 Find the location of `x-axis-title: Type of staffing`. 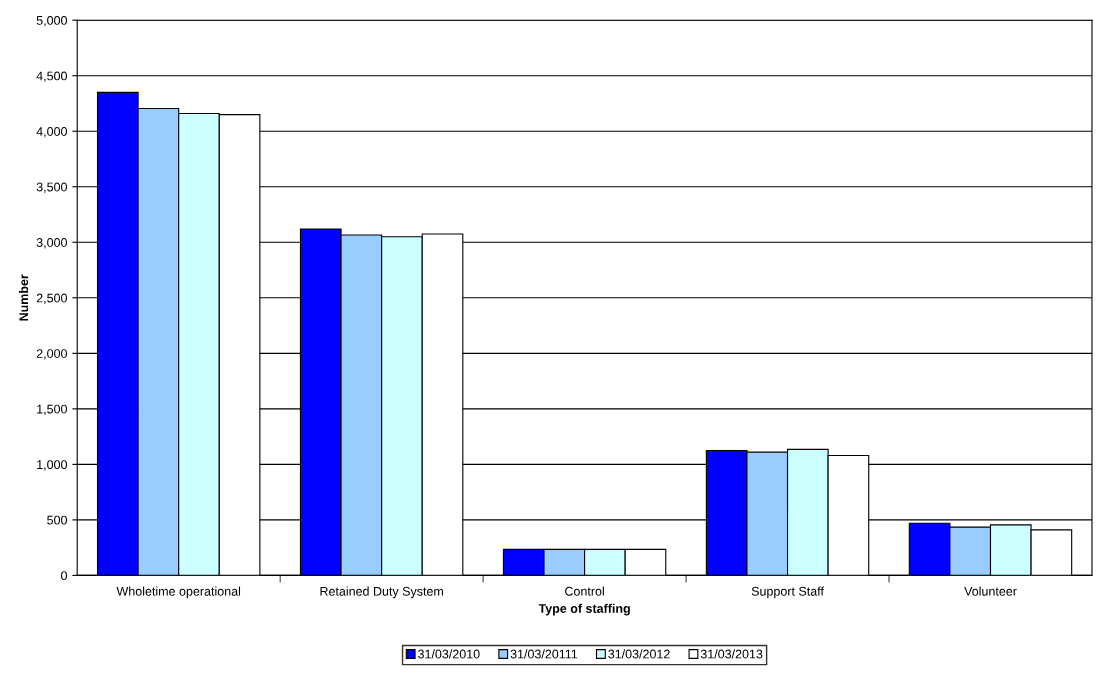

x-axis-title: Type of staffing is located at coordinates (584, 609).